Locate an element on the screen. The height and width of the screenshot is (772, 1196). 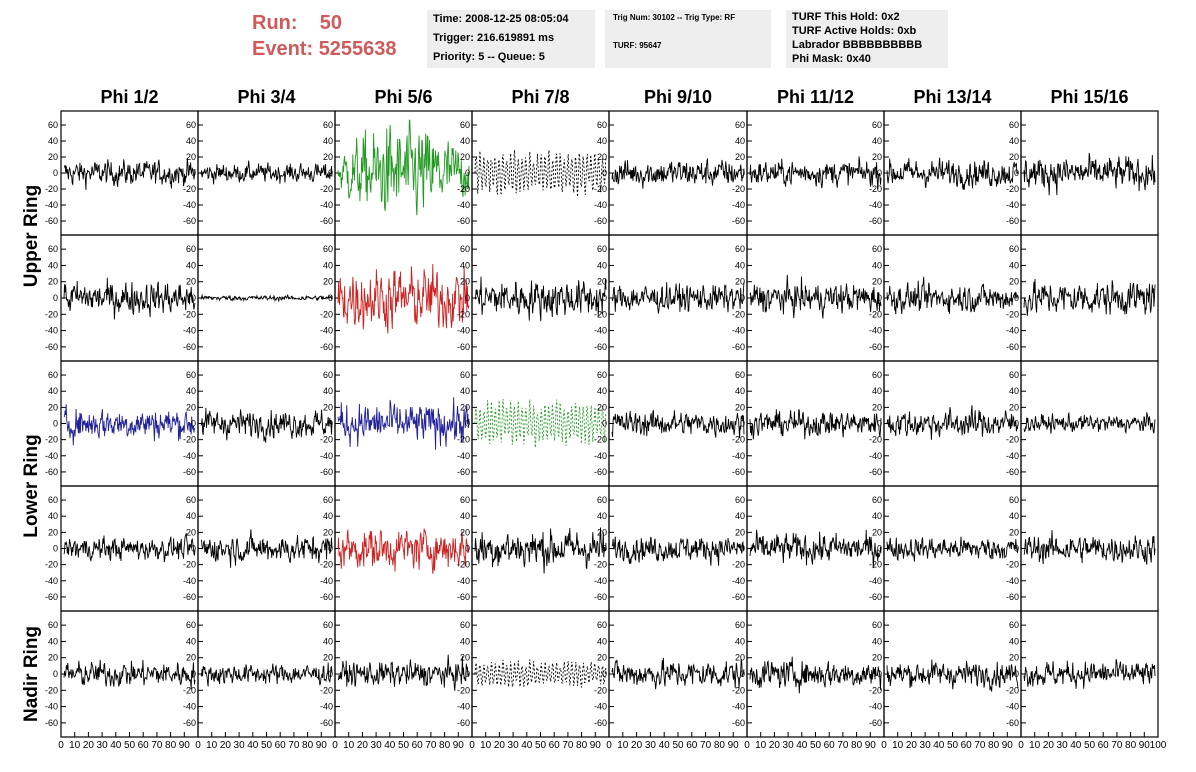
panel-frame is located at coordinates (1089, 674).